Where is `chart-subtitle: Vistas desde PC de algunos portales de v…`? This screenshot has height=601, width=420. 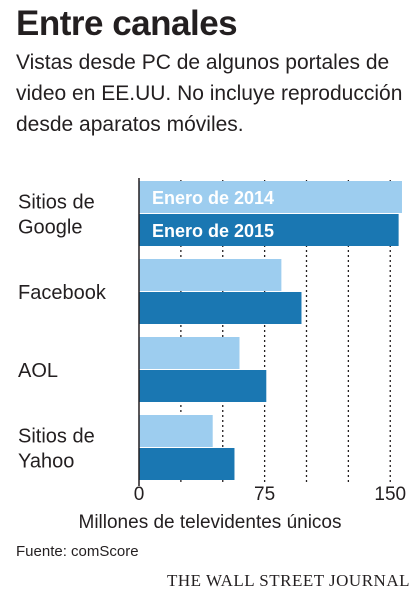 chart-subtitle: Vistas desde PC de algunos portales de v… is located at coordinates (209, 93).